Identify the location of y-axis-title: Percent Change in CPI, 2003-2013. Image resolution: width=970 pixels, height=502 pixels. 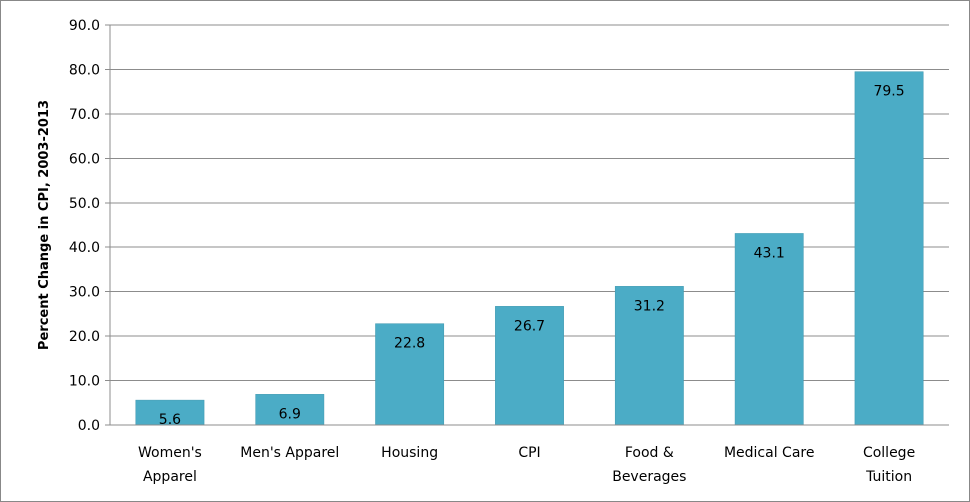
(44, 225).